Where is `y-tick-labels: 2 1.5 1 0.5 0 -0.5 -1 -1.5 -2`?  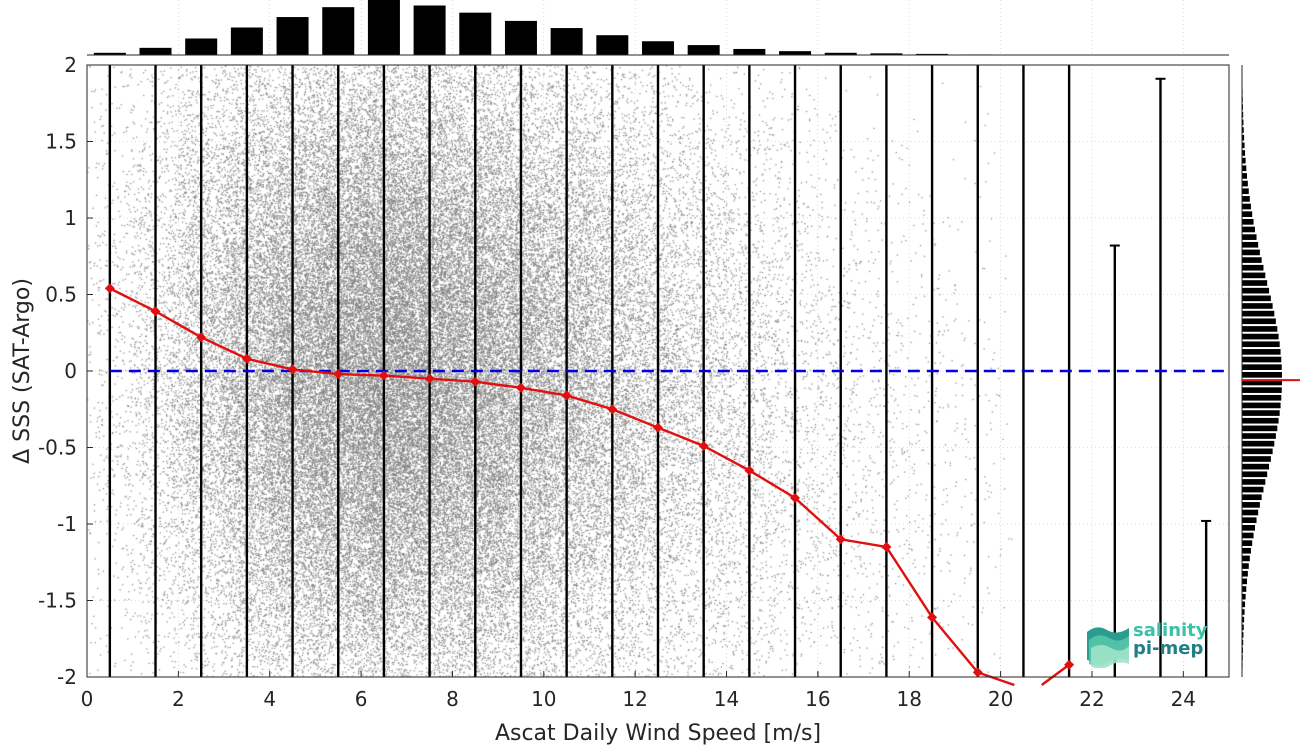 y-tick-labels: 2 1.5 1 0.5 0 -0.5 -1 -1.5 -2 is located at coordinates (65, 371).